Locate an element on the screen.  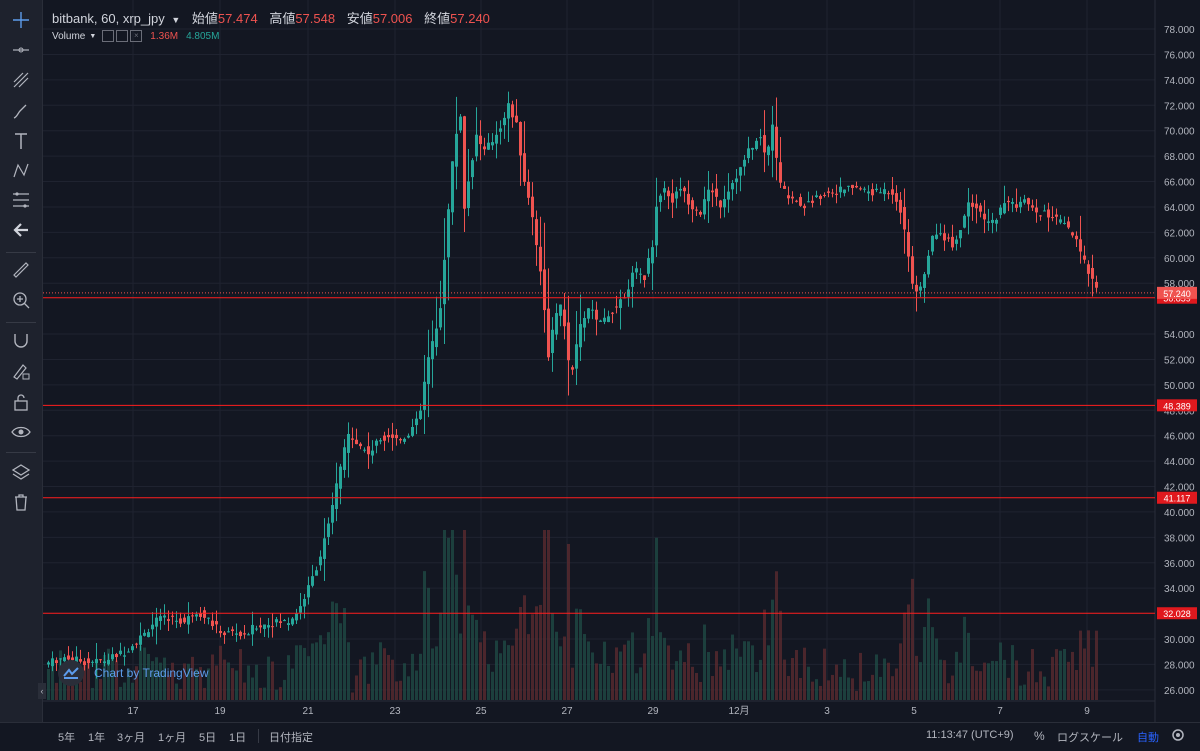
y-tick-label: 74.000 is located at coordinates (1179, 81).